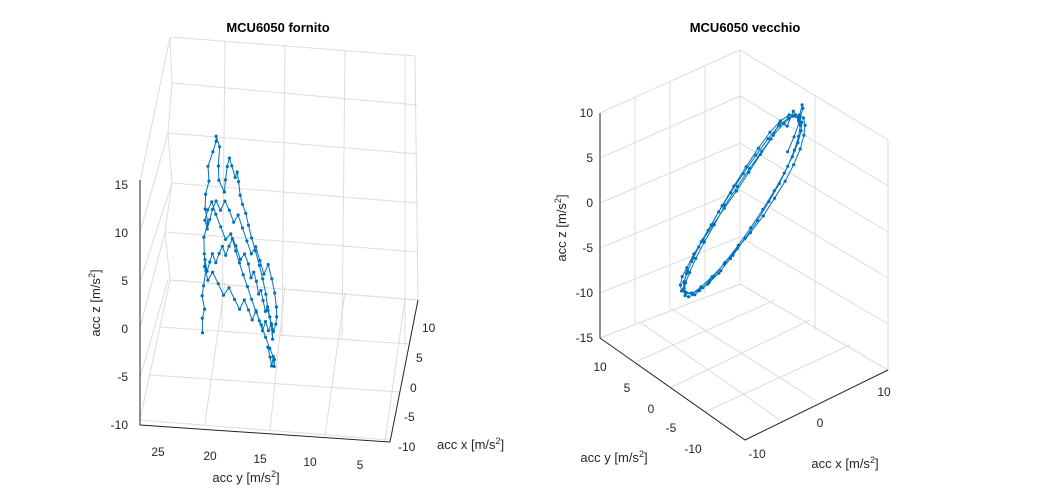 This screenshot has height=500, width=1058. Describe the element at coordinates (260, 459) in the screenshot. I see `y-tick-label: 15` at that location.